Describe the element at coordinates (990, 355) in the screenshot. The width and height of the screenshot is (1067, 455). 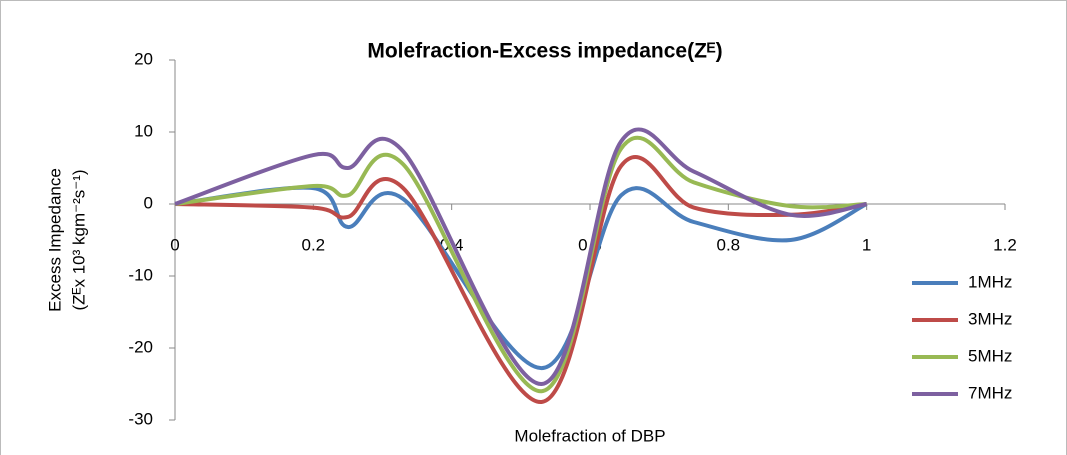
I see `legend-label: 5MHz` at that location.